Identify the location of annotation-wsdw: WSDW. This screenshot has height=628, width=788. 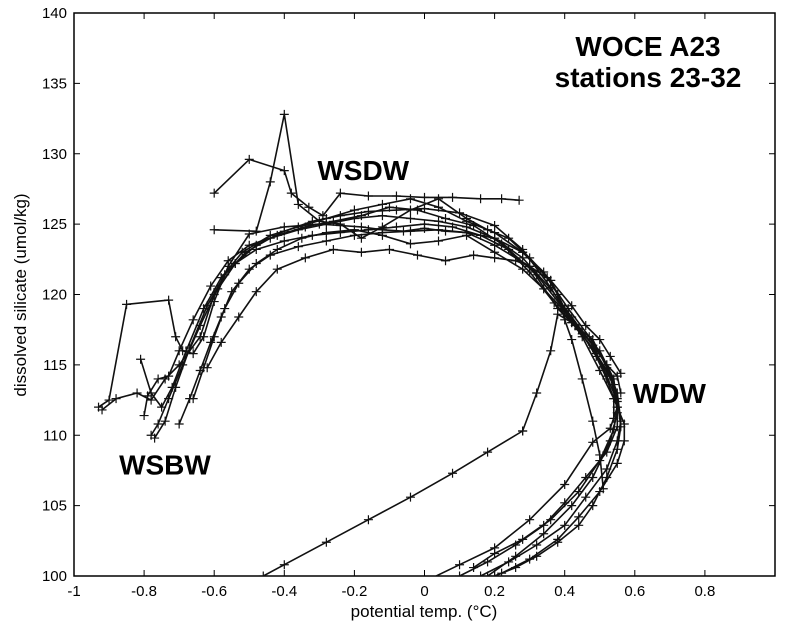
(363, 170).